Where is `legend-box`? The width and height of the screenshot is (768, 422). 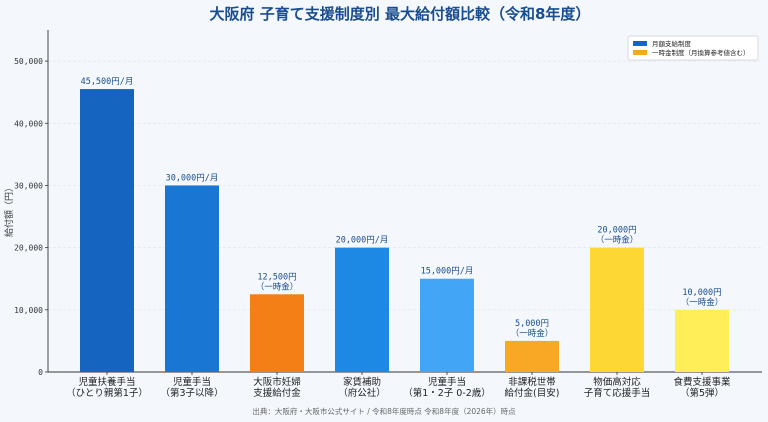
legend-box is located at coordinates (693, 48).